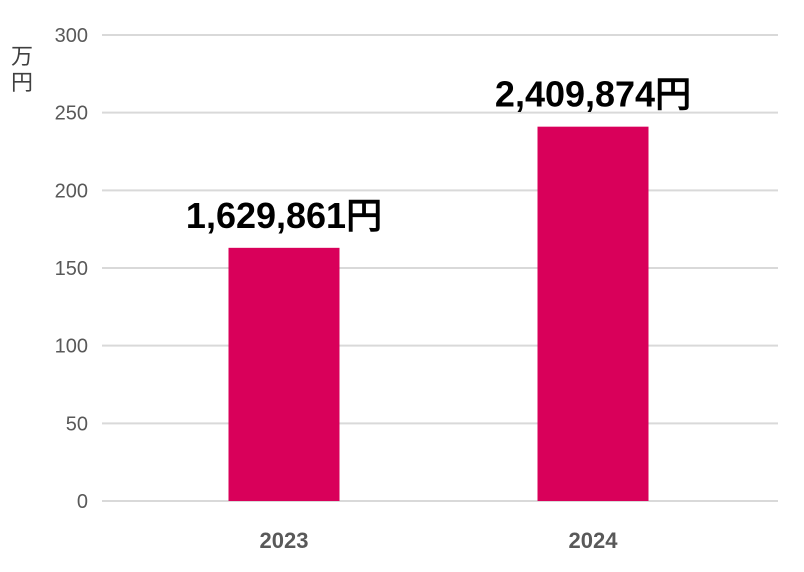  I want to click on data-label-2024: 2,409,874円, so click(593, 94).